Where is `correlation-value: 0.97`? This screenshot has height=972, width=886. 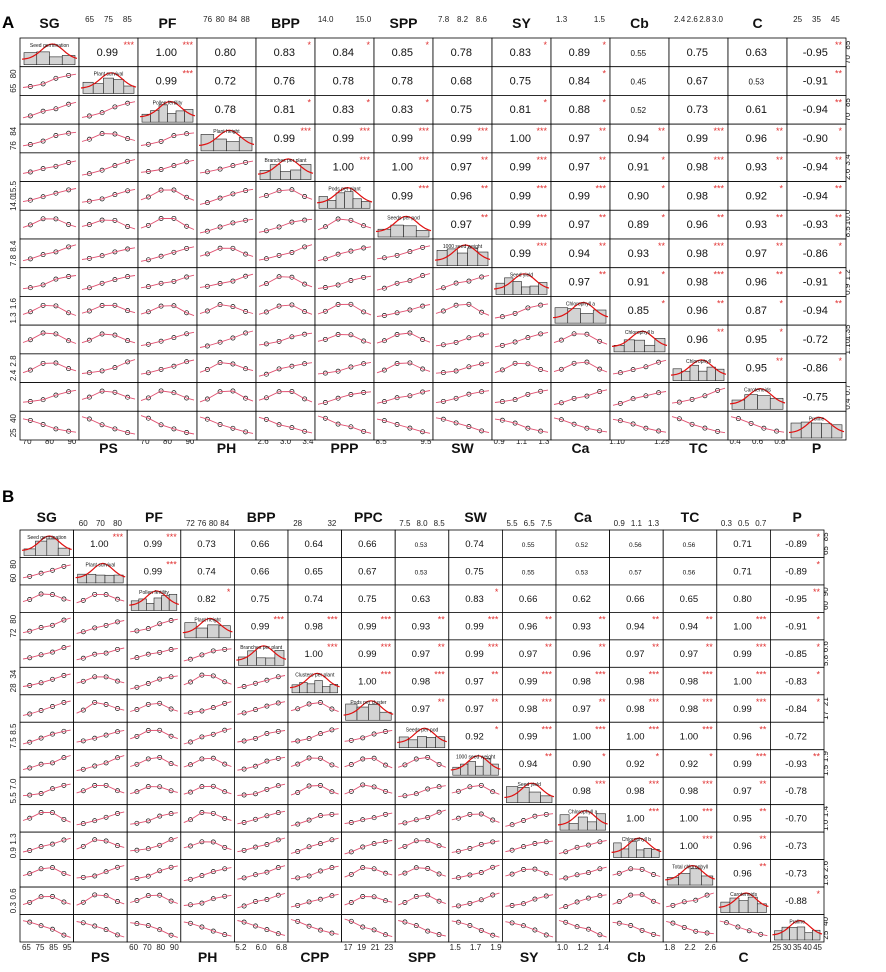
correlation-value: 0.97 is located at coordinates (579, 168).